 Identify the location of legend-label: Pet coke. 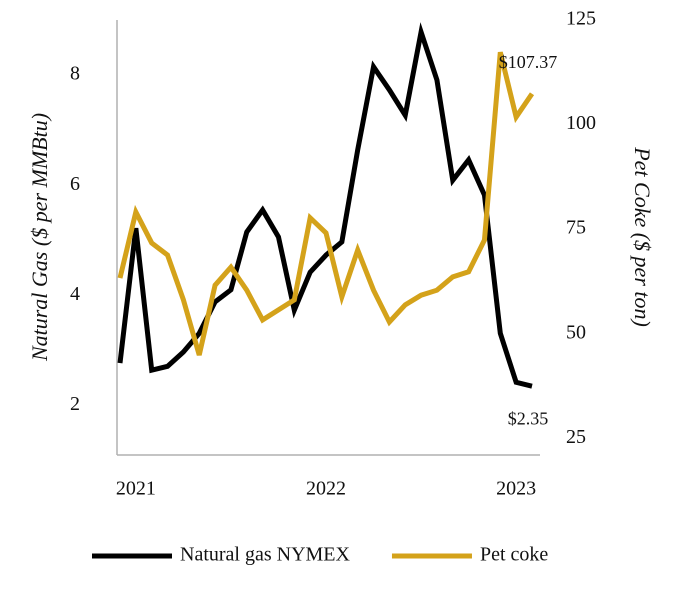
(514, 555).